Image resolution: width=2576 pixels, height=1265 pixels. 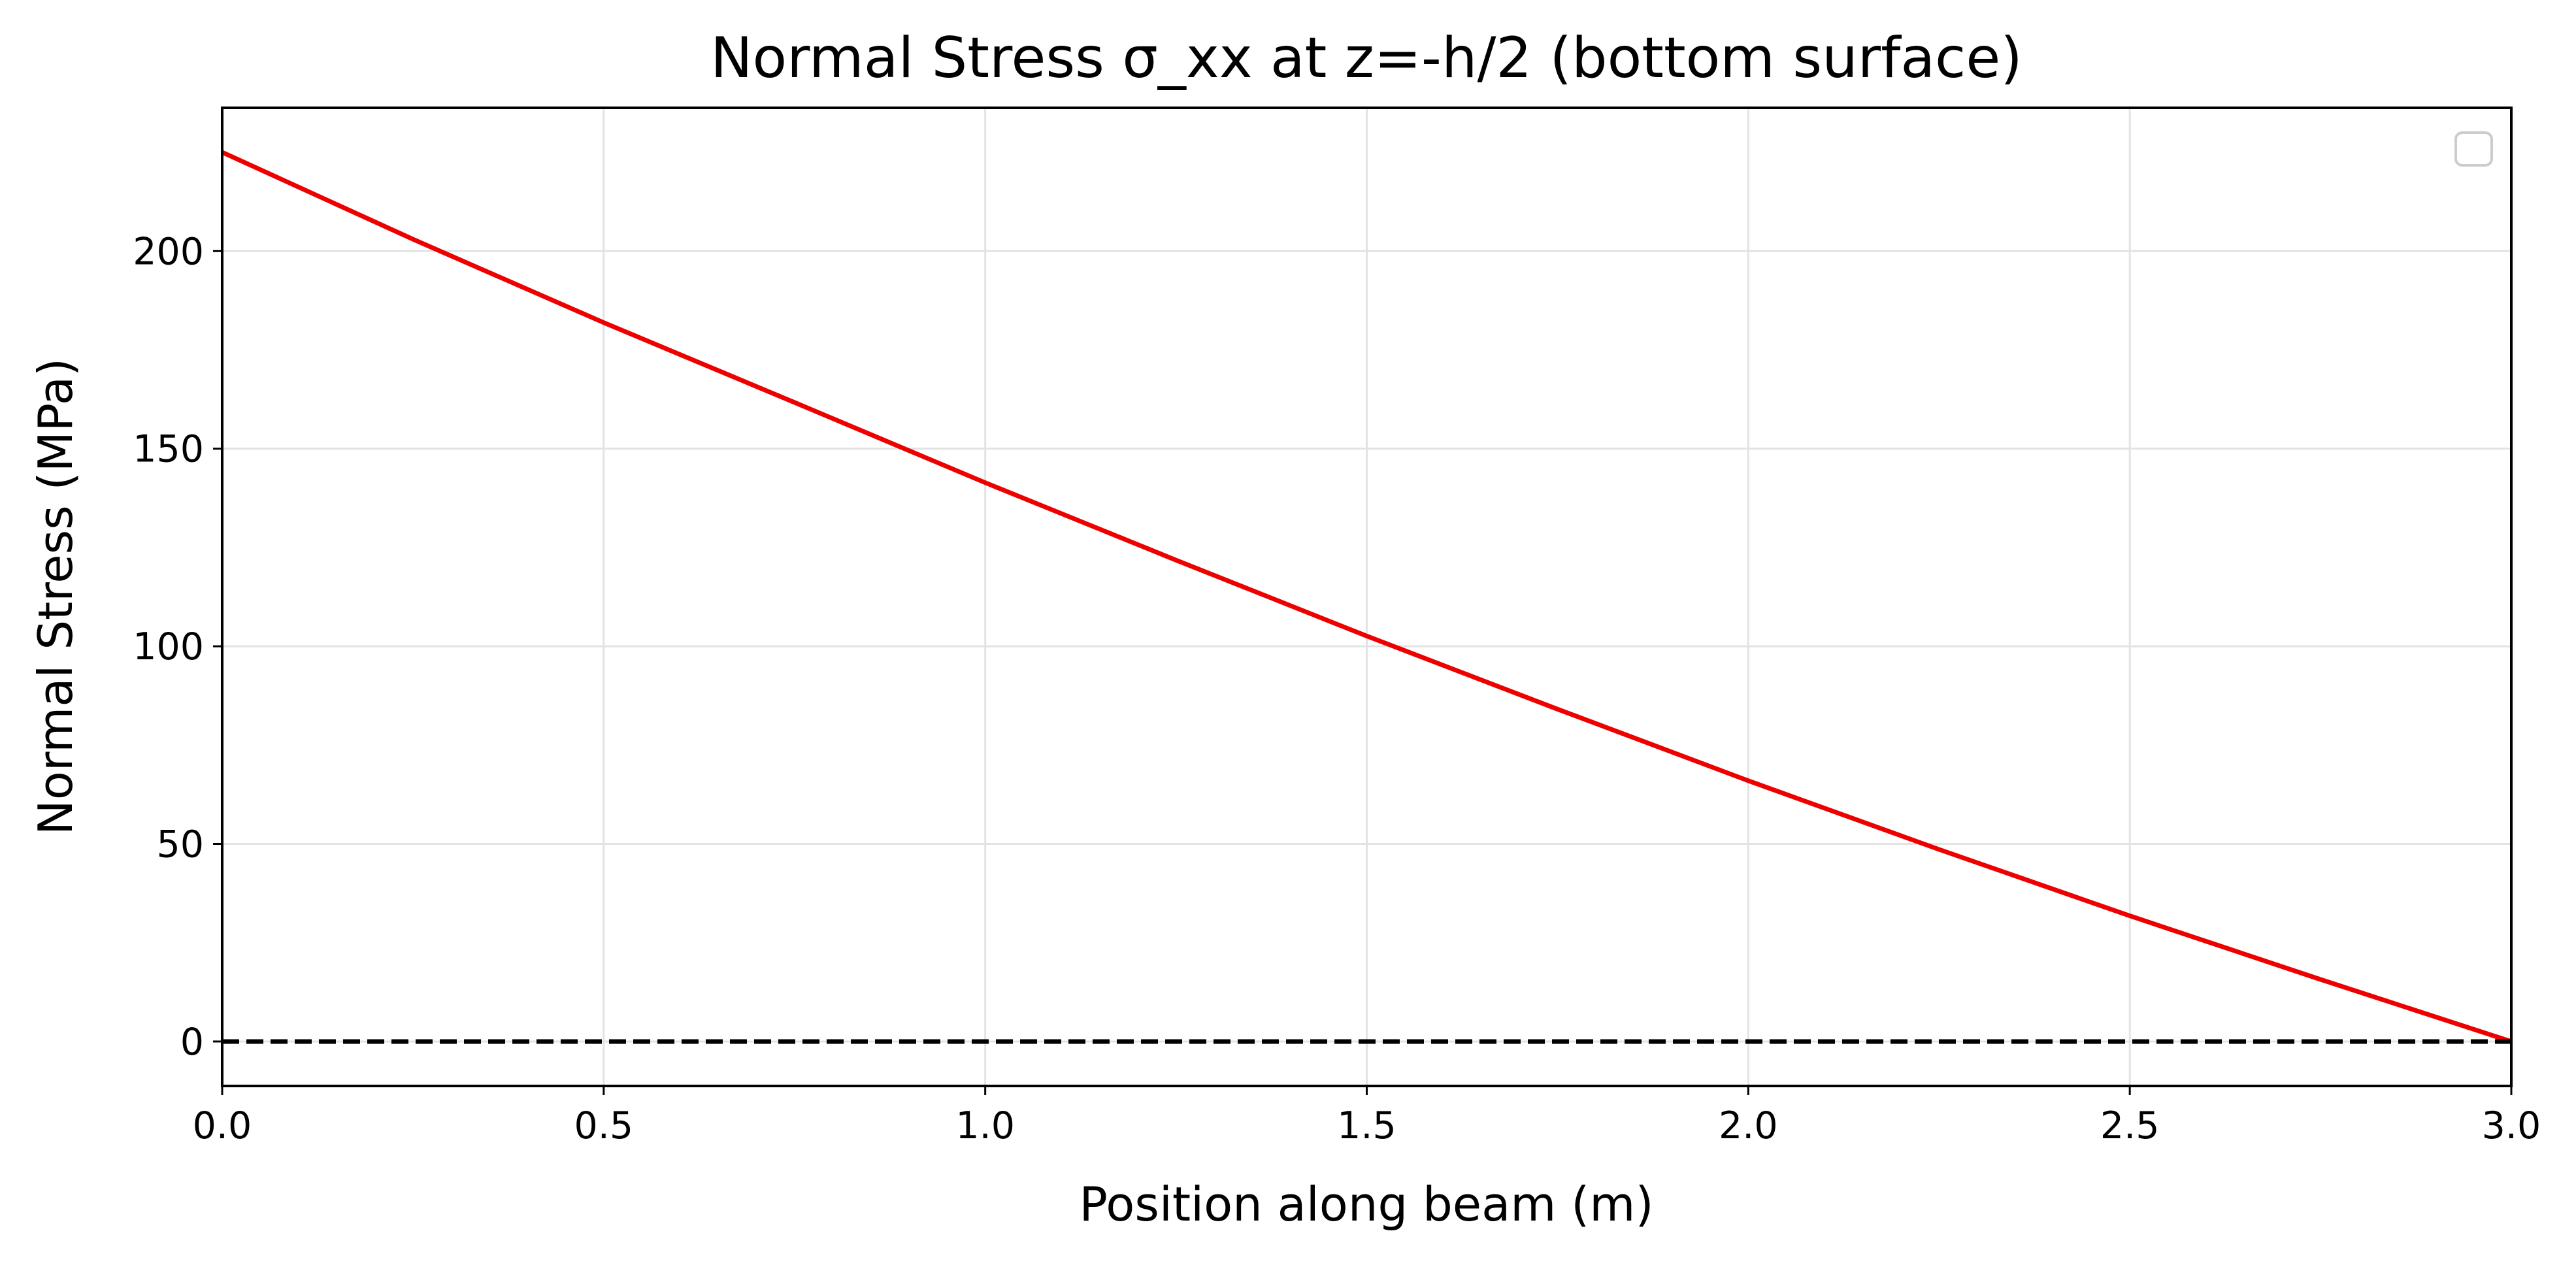 I want to click on y-axis-ticks: 0 50 100 150 200, so click(x=177, y=647).